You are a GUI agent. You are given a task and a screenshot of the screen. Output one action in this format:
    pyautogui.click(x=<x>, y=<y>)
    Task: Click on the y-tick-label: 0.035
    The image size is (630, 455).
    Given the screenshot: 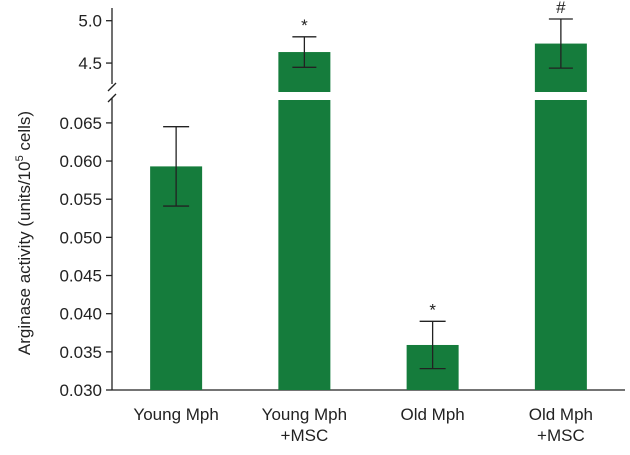 What is the action you would take?
    pyautogui.click(x=80, y=352)
    